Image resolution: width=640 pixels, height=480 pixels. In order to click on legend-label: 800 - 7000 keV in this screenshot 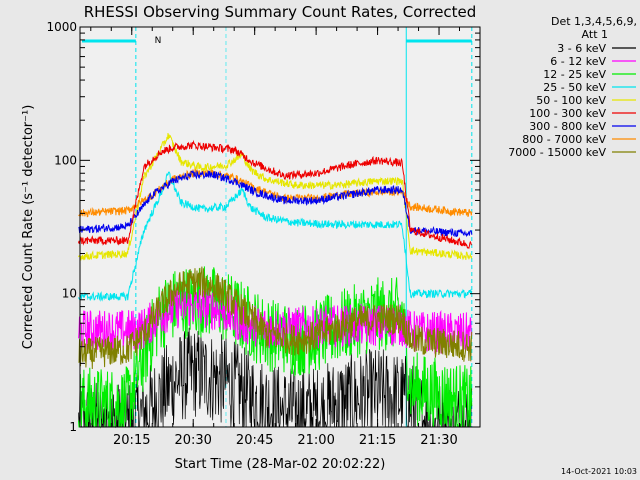, I will do `click(564, 139)`.